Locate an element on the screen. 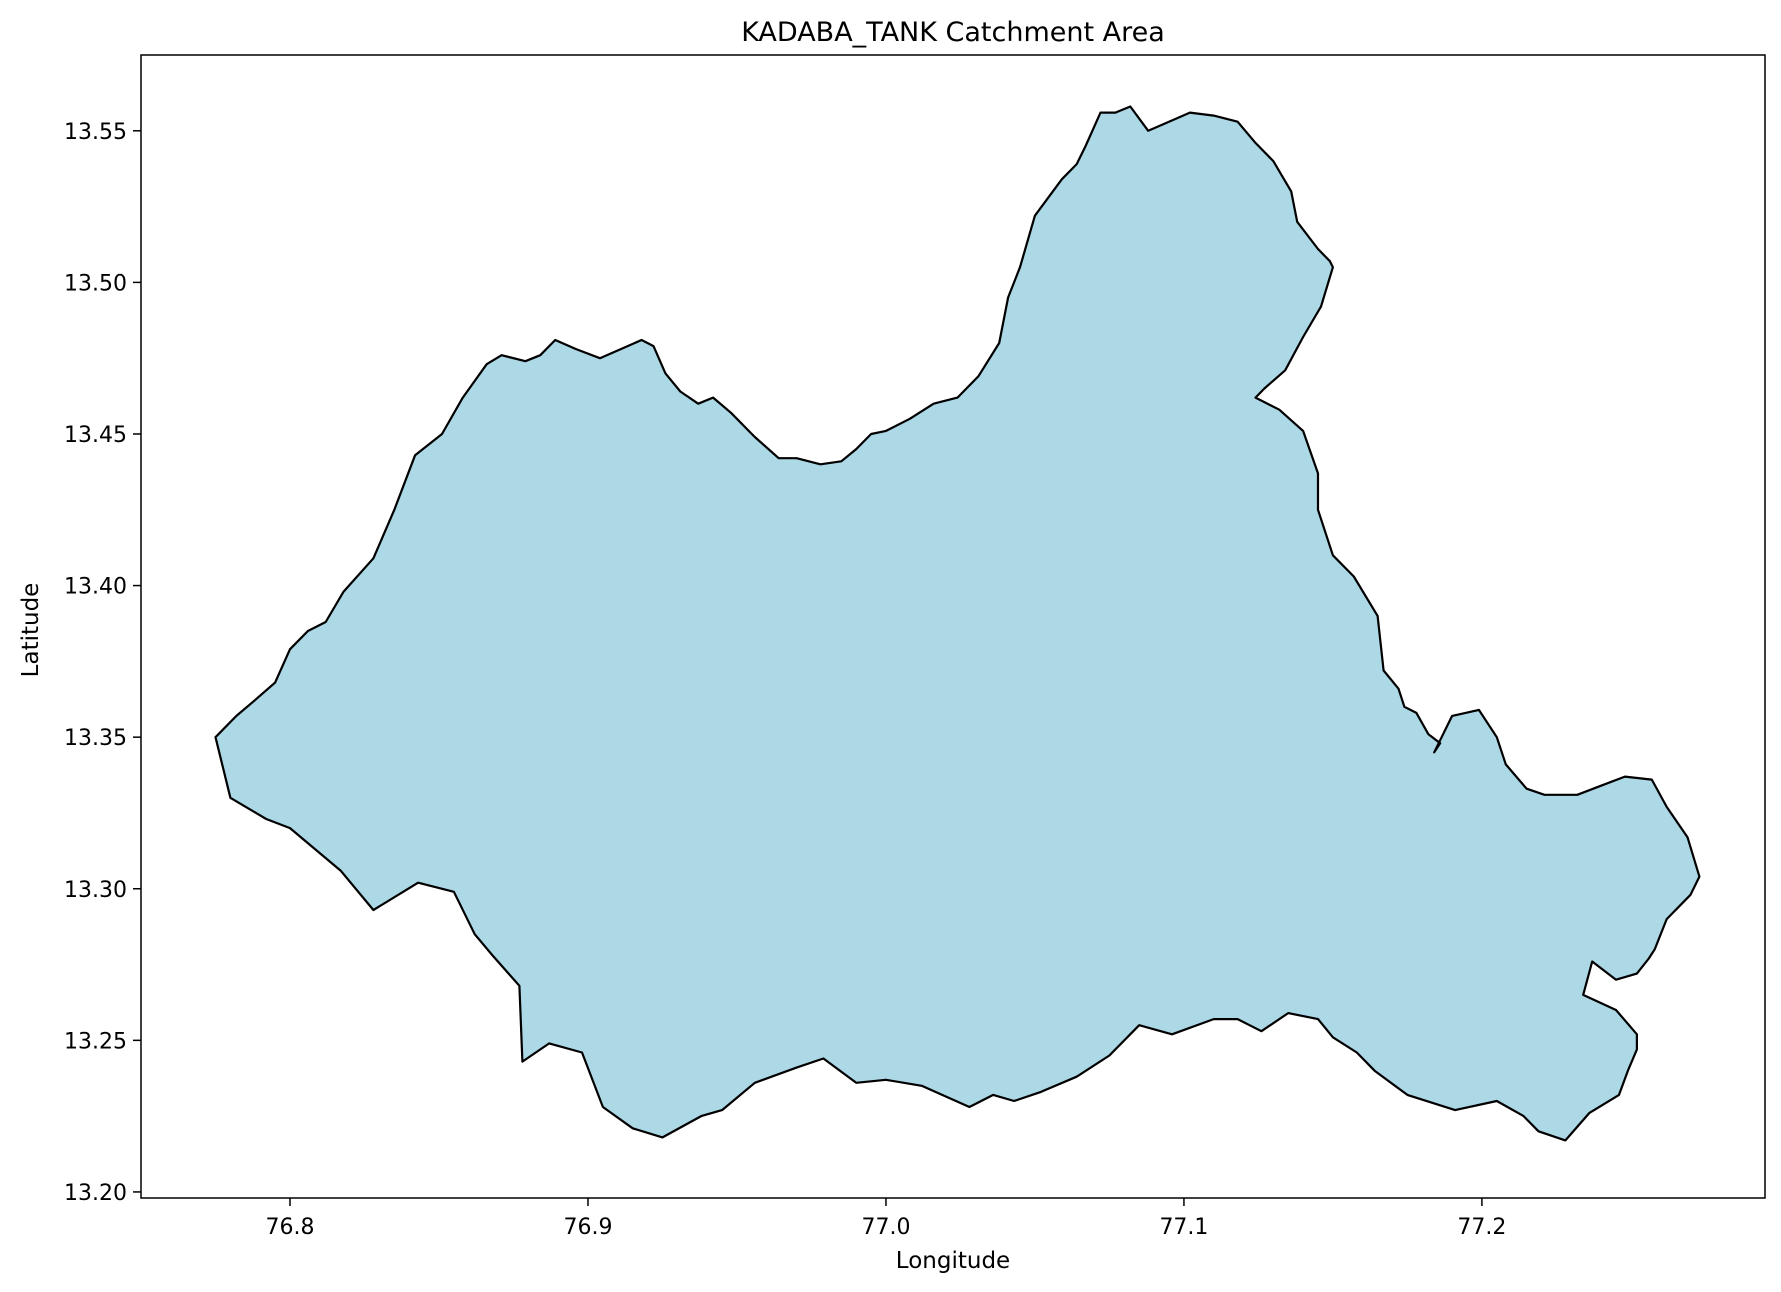  y-tick-label: 13.40 is located at coordinates (95, 587).